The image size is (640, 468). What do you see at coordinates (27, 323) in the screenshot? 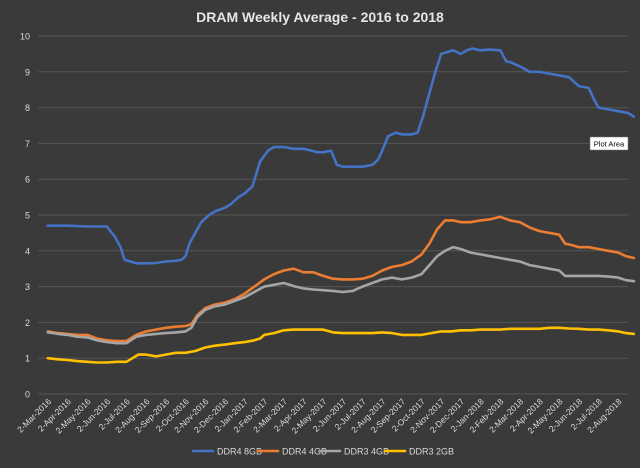
I see `y-tick-label: 2` at bounding box center [27, 323].